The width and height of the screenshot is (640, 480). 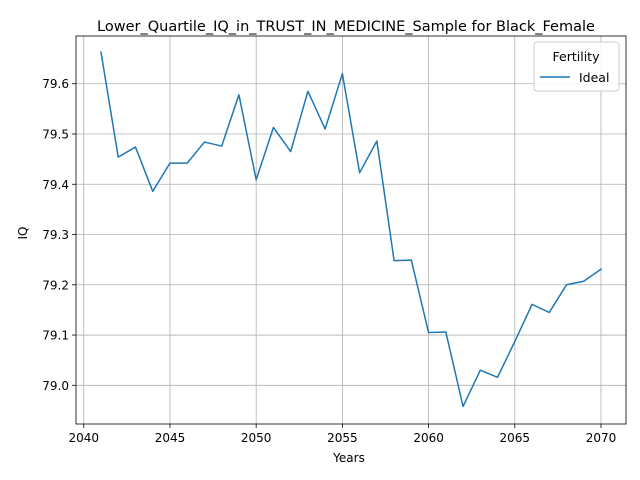 I want to click on legend-box, so click(x=576, y=66).